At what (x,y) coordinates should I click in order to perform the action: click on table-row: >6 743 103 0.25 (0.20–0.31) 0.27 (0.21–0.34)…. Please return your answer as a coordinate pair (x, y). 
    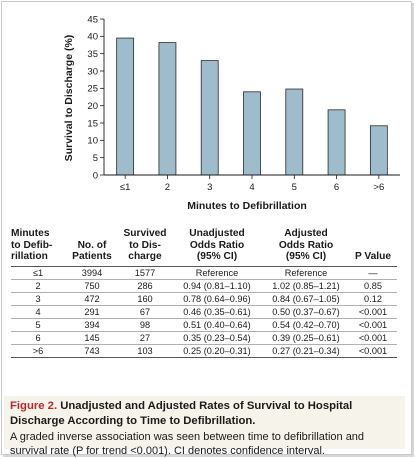
    Looking at the image, I should click on (204, 350).